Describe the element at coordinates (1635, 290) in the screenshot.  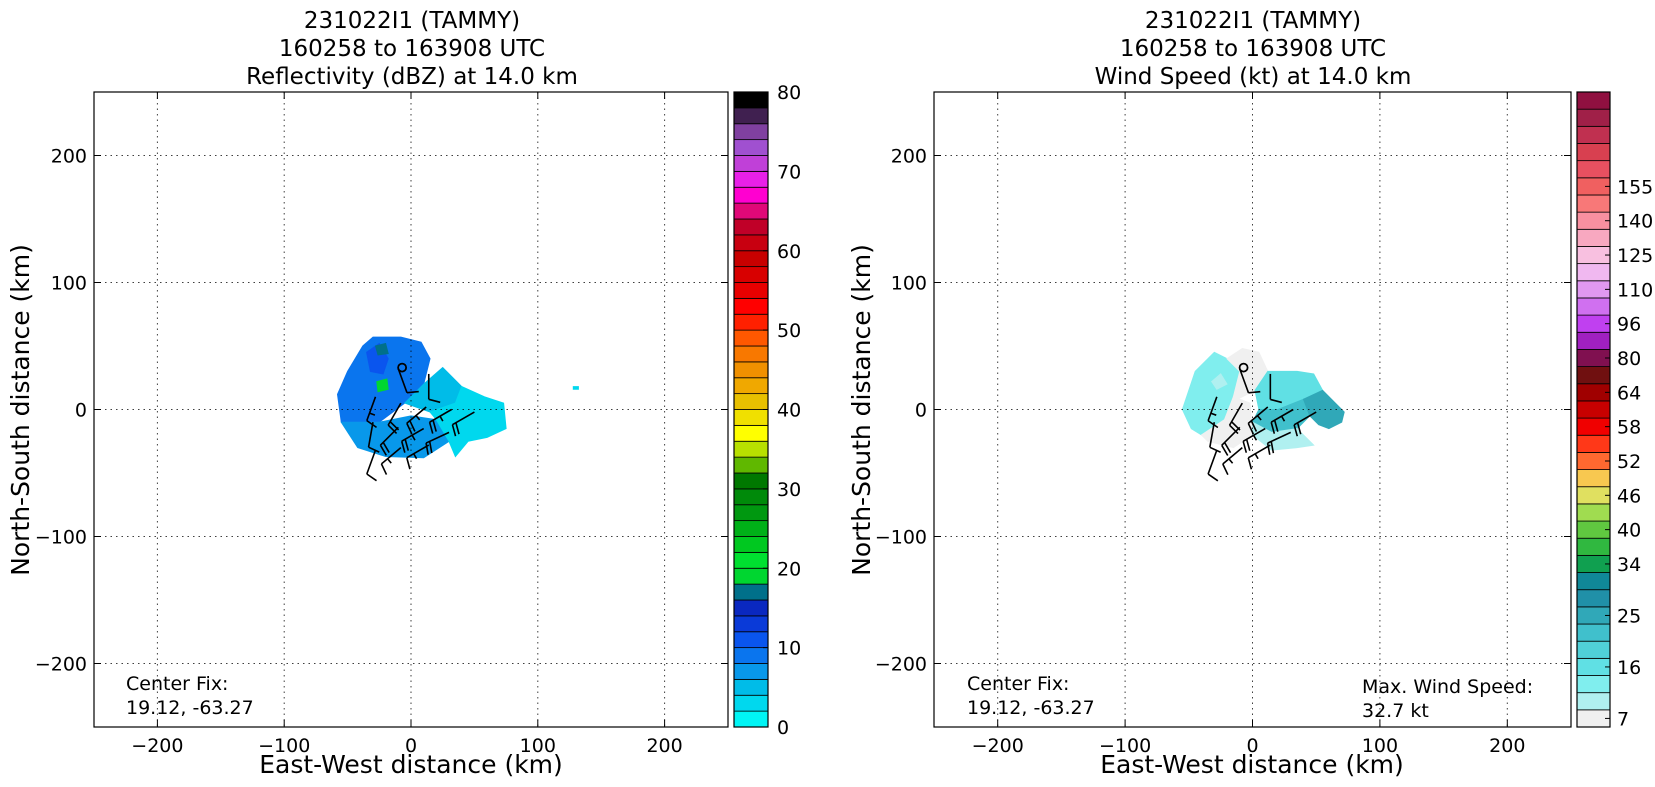
I see `colorbar-tick-label-11: 110` at that location.